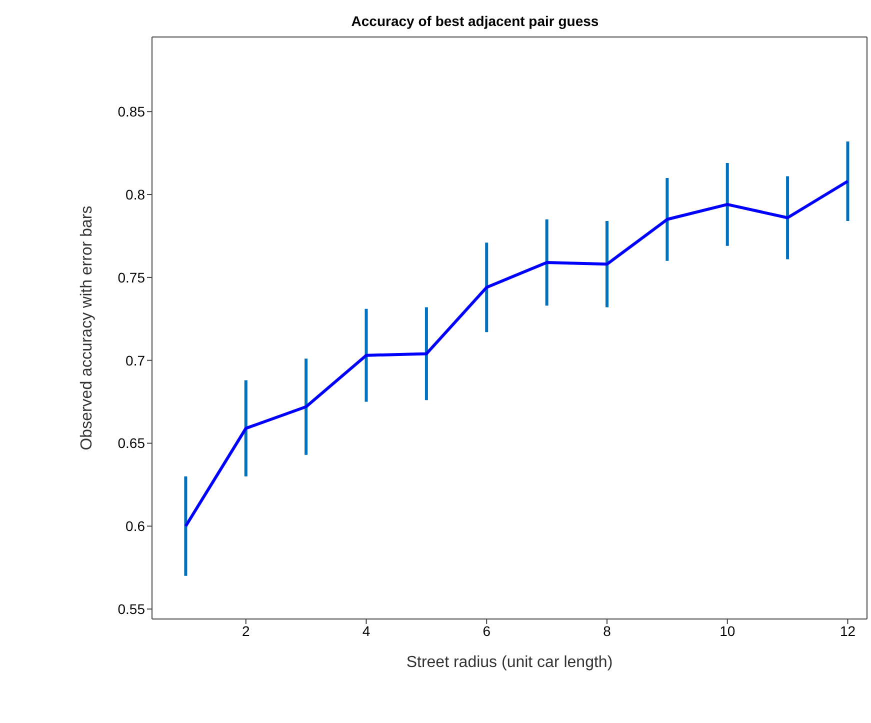 Image resolution: width=871 pixels, height=723 pixels. I want to click on y-tick-label: 0.85, so click(132, 112).